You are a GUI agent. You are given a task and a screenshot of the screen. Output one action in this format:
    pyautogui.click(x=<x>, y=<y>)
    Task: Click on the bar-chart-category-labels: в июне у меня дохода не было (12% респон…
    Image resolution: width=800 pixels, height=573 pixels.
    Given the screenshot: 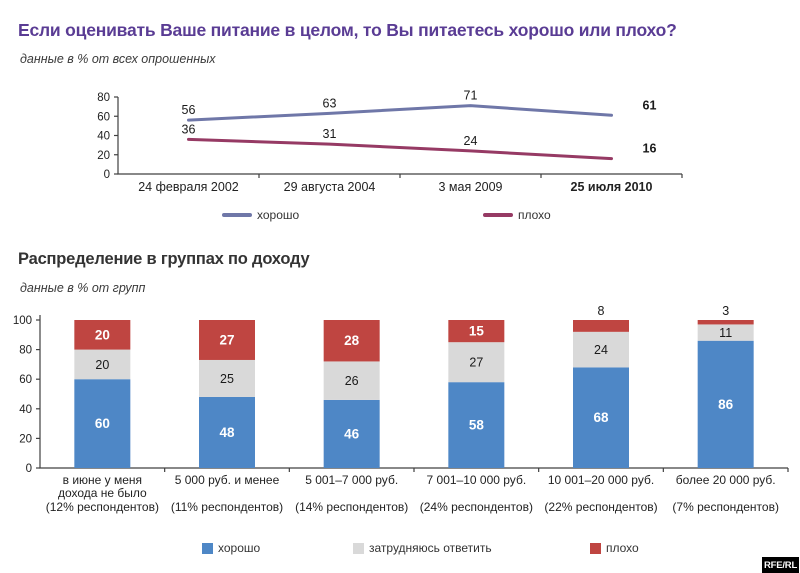 What is the action you would take?
    pyautogui.click(x=414, y=494)
    